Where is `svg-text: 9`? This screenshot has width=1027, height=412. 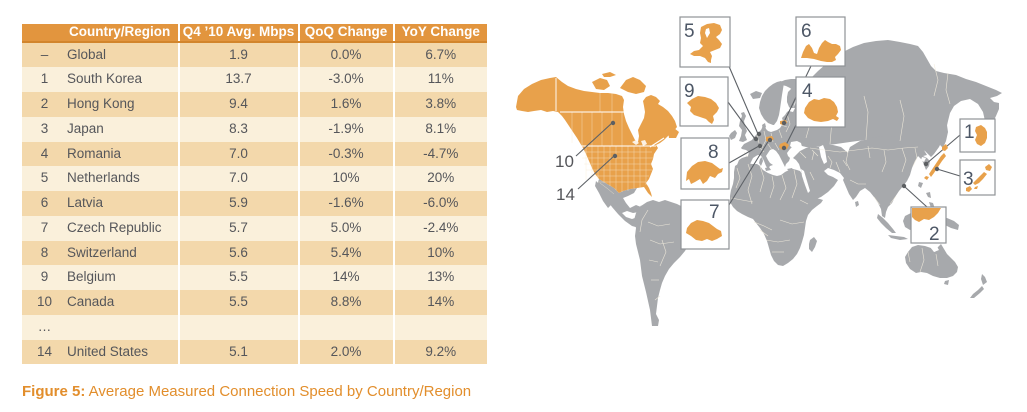
svg-text: 9 is located at coordinates (689, 91).